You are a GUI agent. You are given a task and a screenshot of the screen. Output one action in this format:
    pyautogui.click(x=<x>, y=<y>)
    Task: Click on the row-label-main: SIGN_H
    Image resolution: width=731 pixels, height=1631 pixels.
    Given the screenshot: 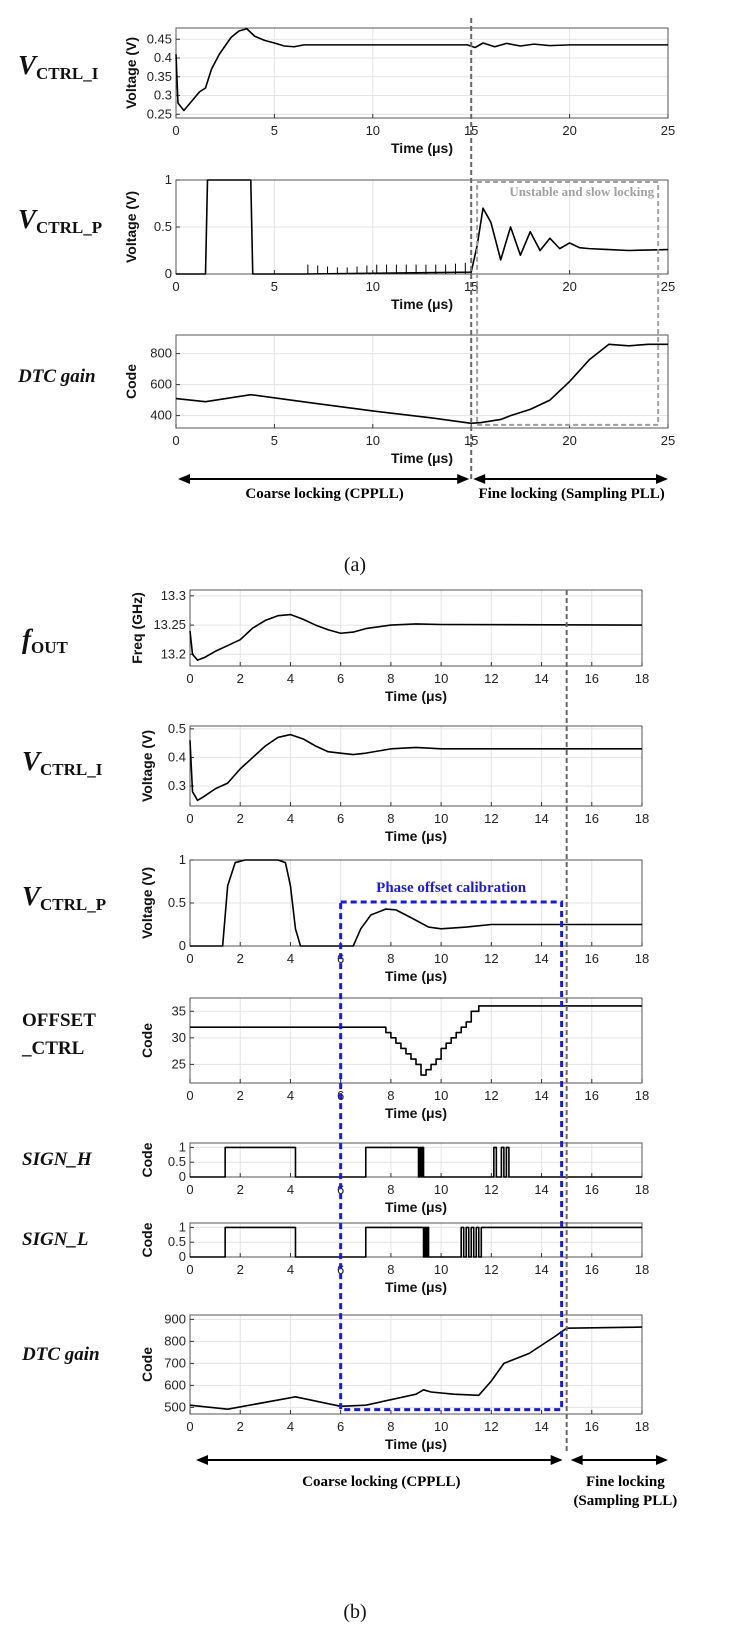 What is the action you would take?
    pyautogui.click(x=57, y=1159)
    